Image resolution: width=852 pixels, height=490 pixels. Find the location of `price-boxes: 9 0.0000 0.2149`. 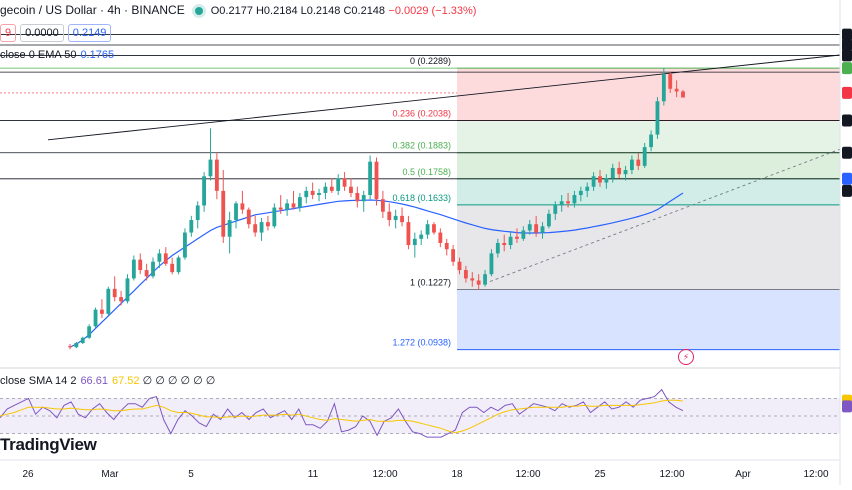

price-boxes: 9 0.0000 0.2149 is located at coordinates (57, 33).